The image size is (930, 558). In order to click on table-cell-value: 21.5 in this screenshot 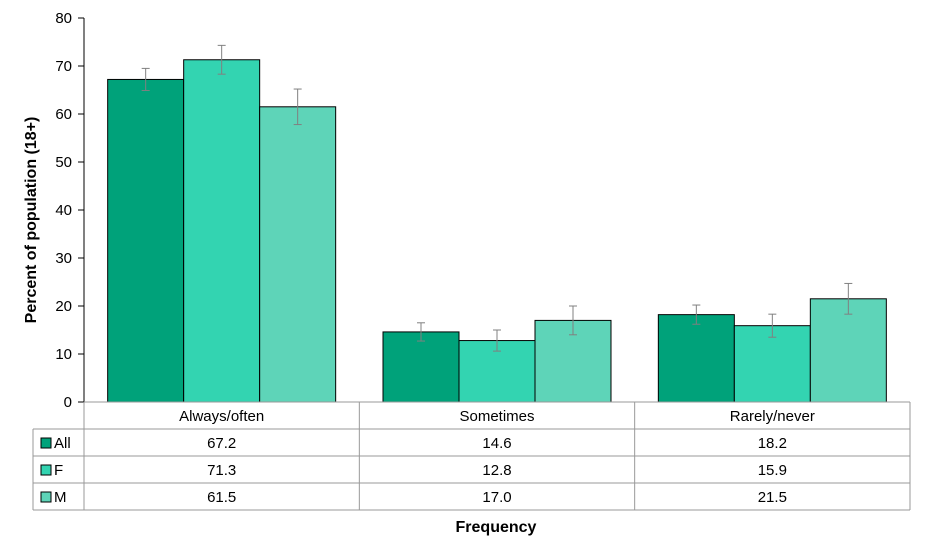, I will do `click(772, 497)`.